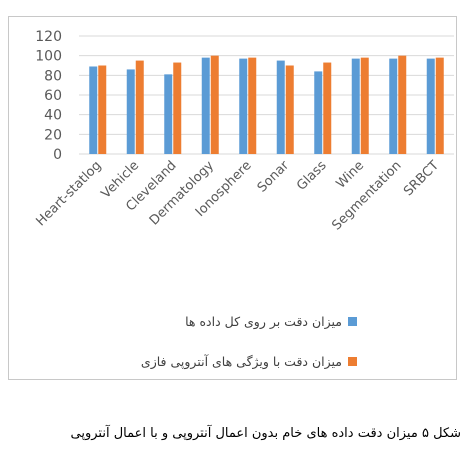 Image resolution: width=475 pixels, height=455 pixels. I want to click on x-tick-label: Glass, so click(312, 176).